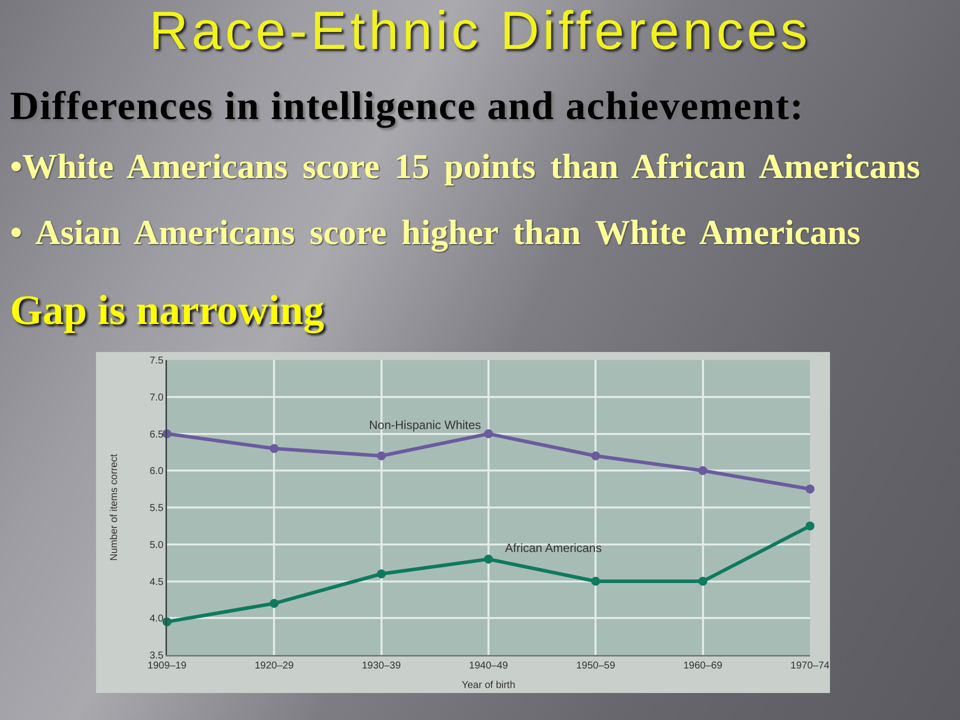 Image resolution: width=960 pixels, height=720 pixels. Describe the element at coordinates (157, 656) in the screenshot. I see `y-tick-label: 3.5` at that location.